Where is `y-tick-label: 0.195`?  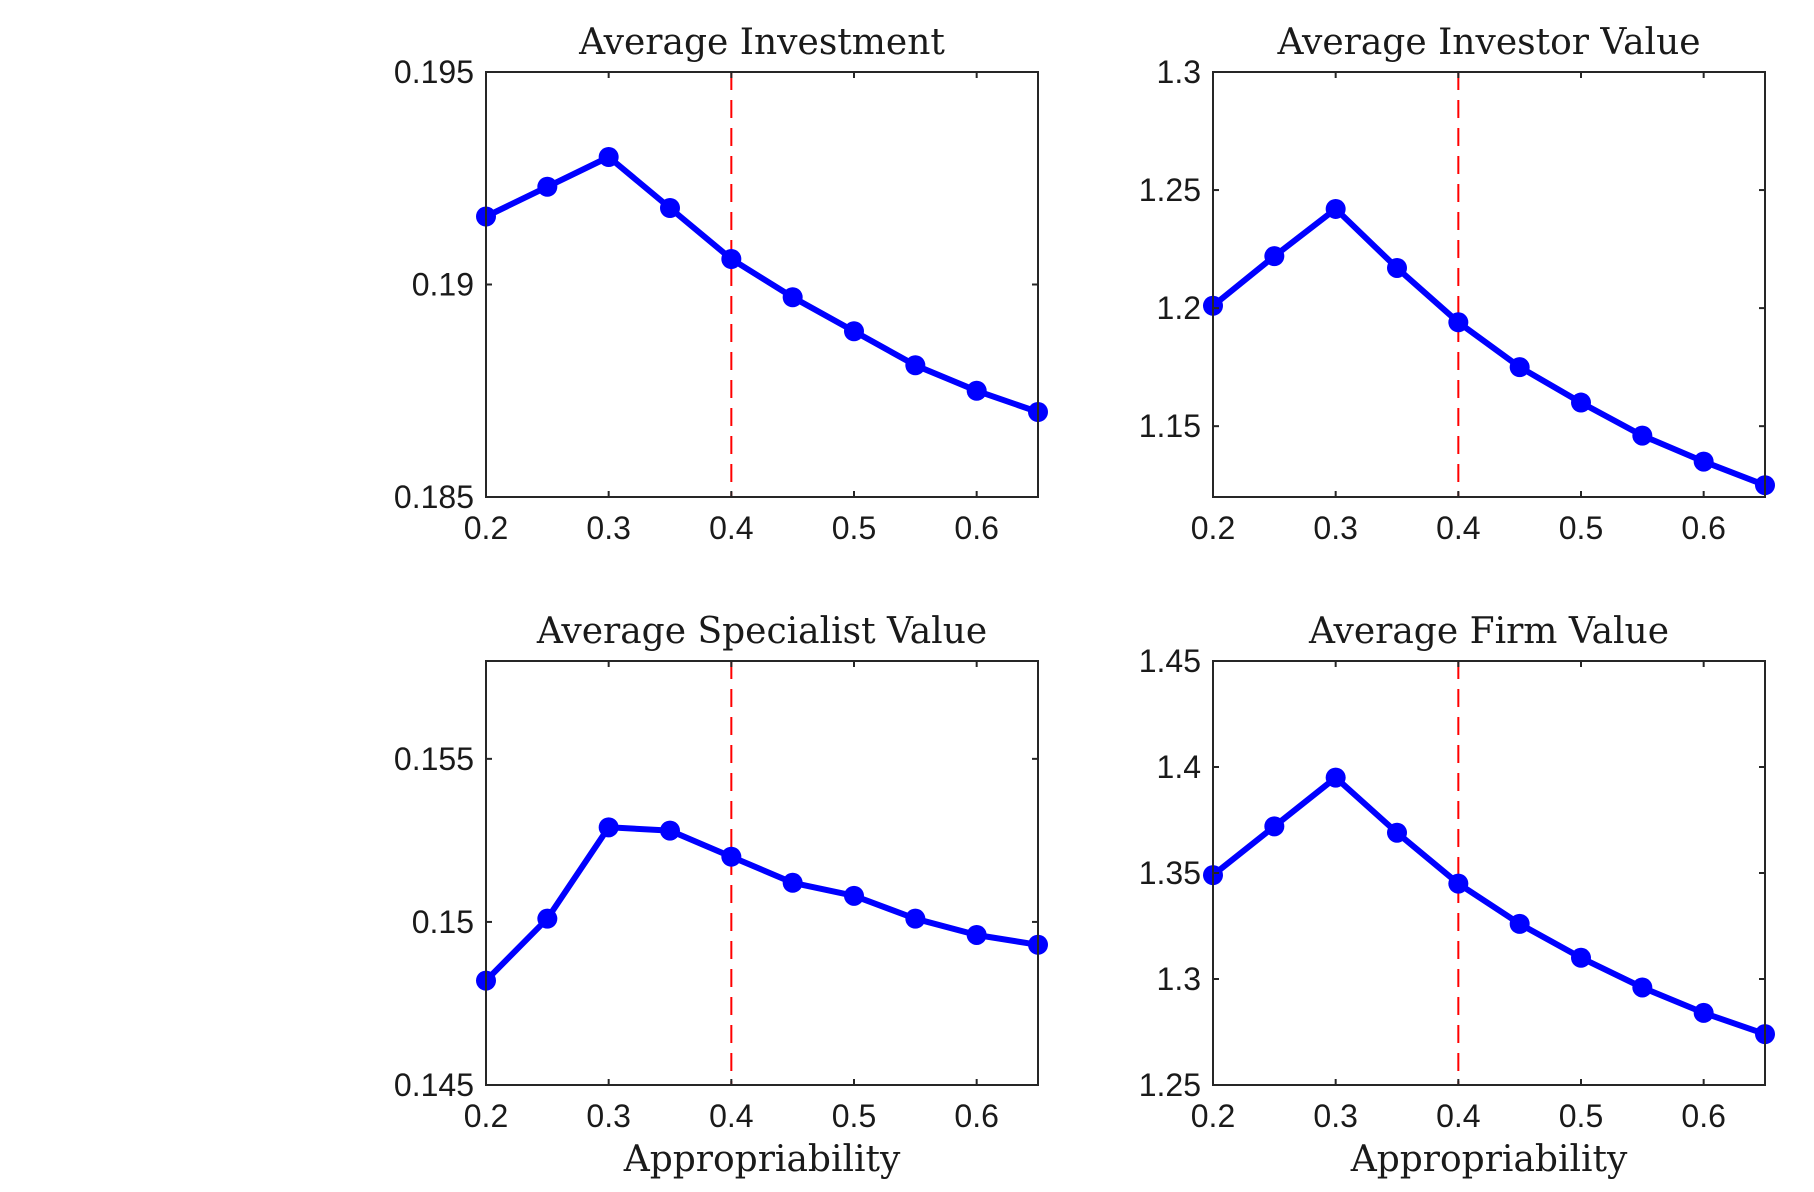
y-tick-label: 0.195 is located at coordinates (434, 72).